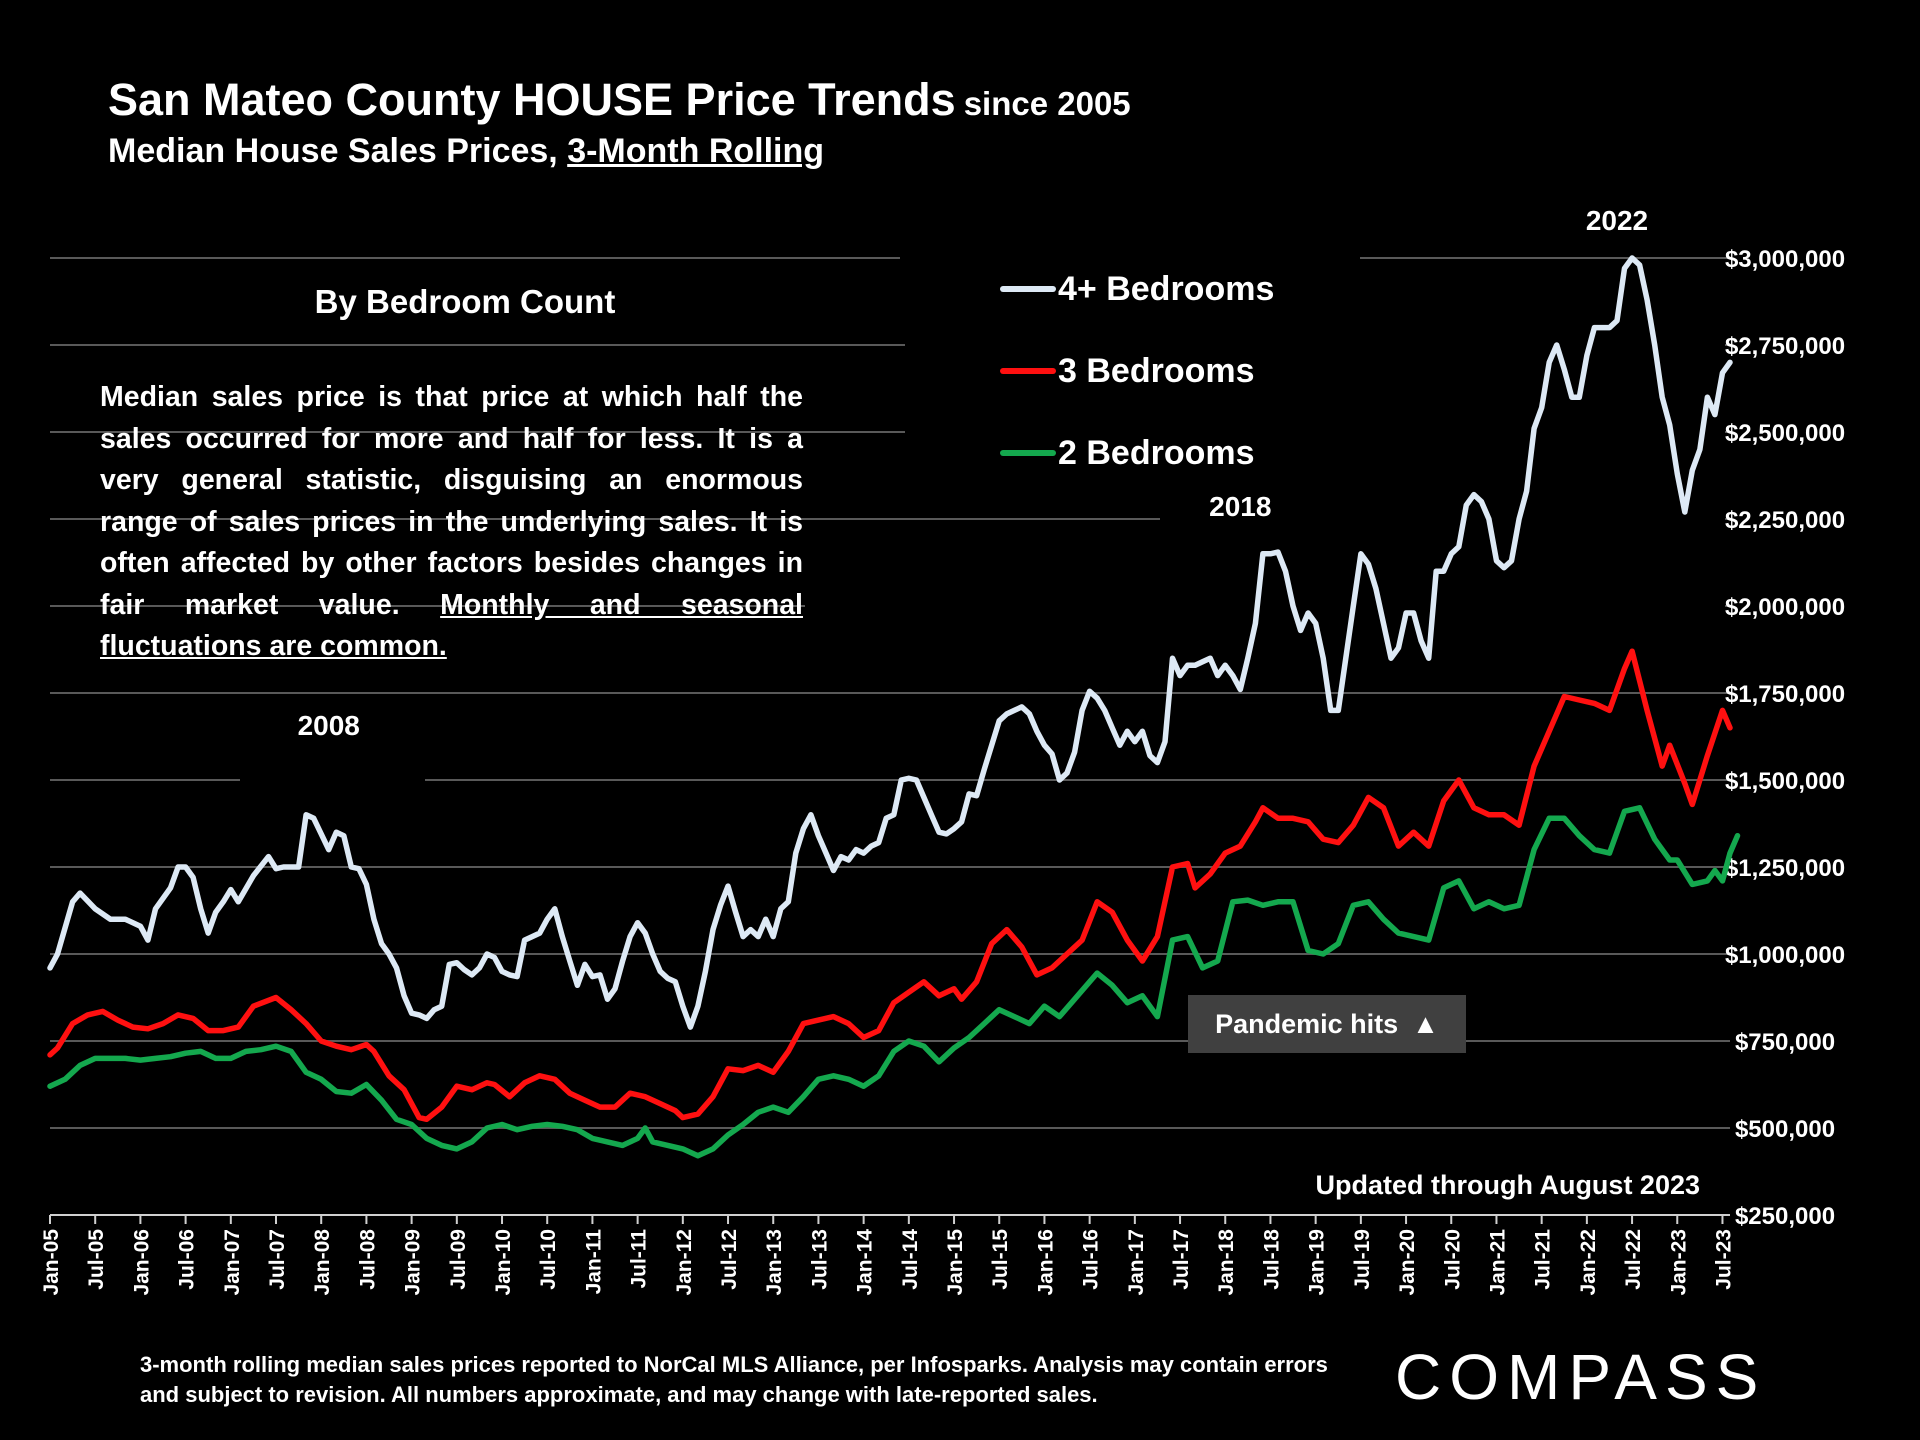 This screenshot has width=1920, height=1440. Describe the element at coordinates (458, 1259) in the screenshot. I see `x-tick-label: Jul-09` at that location.